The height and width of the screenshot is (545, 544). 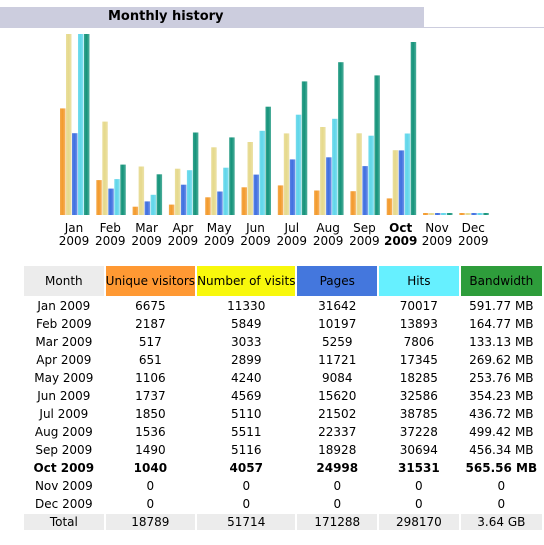 I want to click on tick-label-month: Jun, so click(x=255, y=228).